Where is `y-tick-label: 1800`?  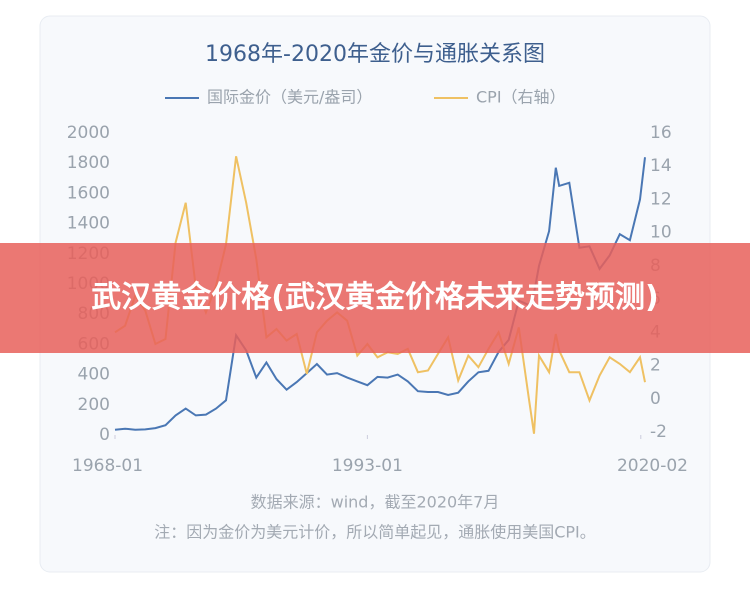
y-tick-label: 1800 is located at coordinates (88, 163).